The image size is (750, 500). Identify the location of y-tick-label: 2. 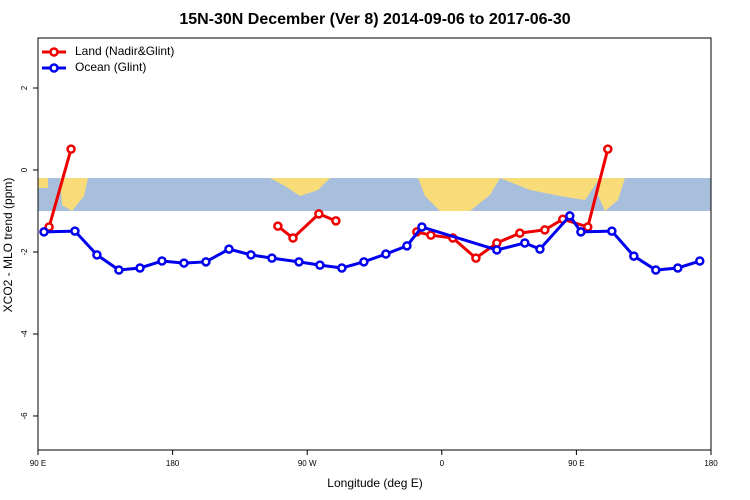
(24, 87).